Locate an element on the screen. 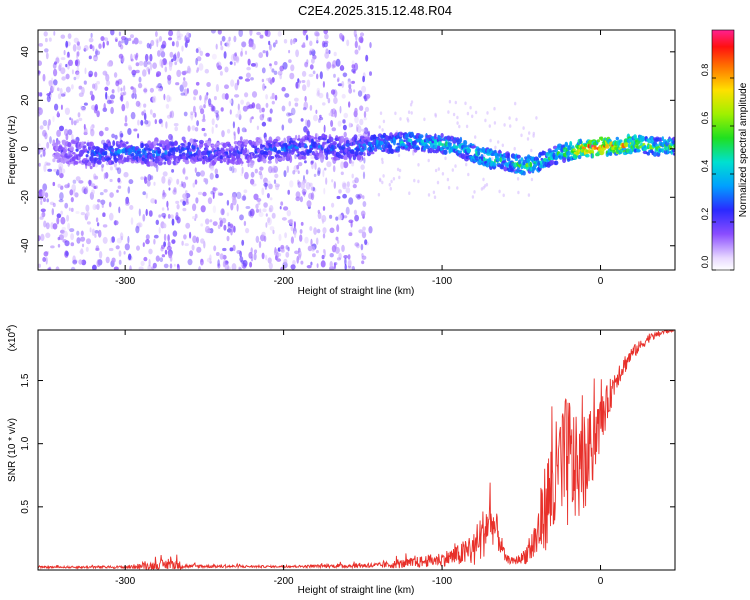 The width and height of the screenshot is (750, 600). colorbar-label: Normalized spectral amplitude is located at coordinates (743, 149).